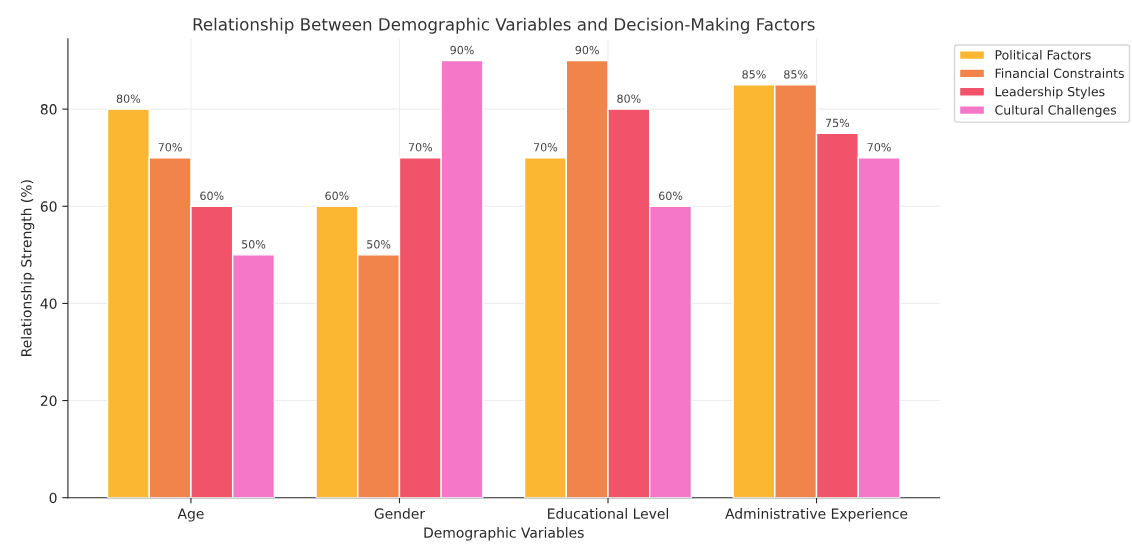  I want to click on y-tick-label: 80, so click(48, 109).